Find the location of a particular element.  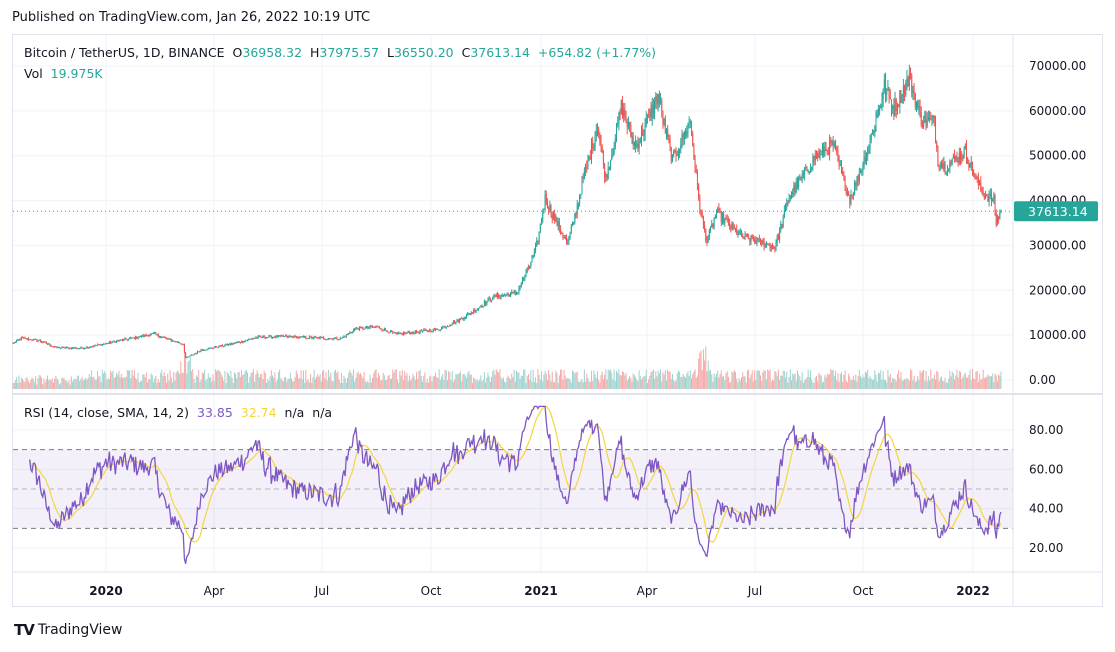

price-axis-tick: 50000.00 is located at coordinates (1057, 156).